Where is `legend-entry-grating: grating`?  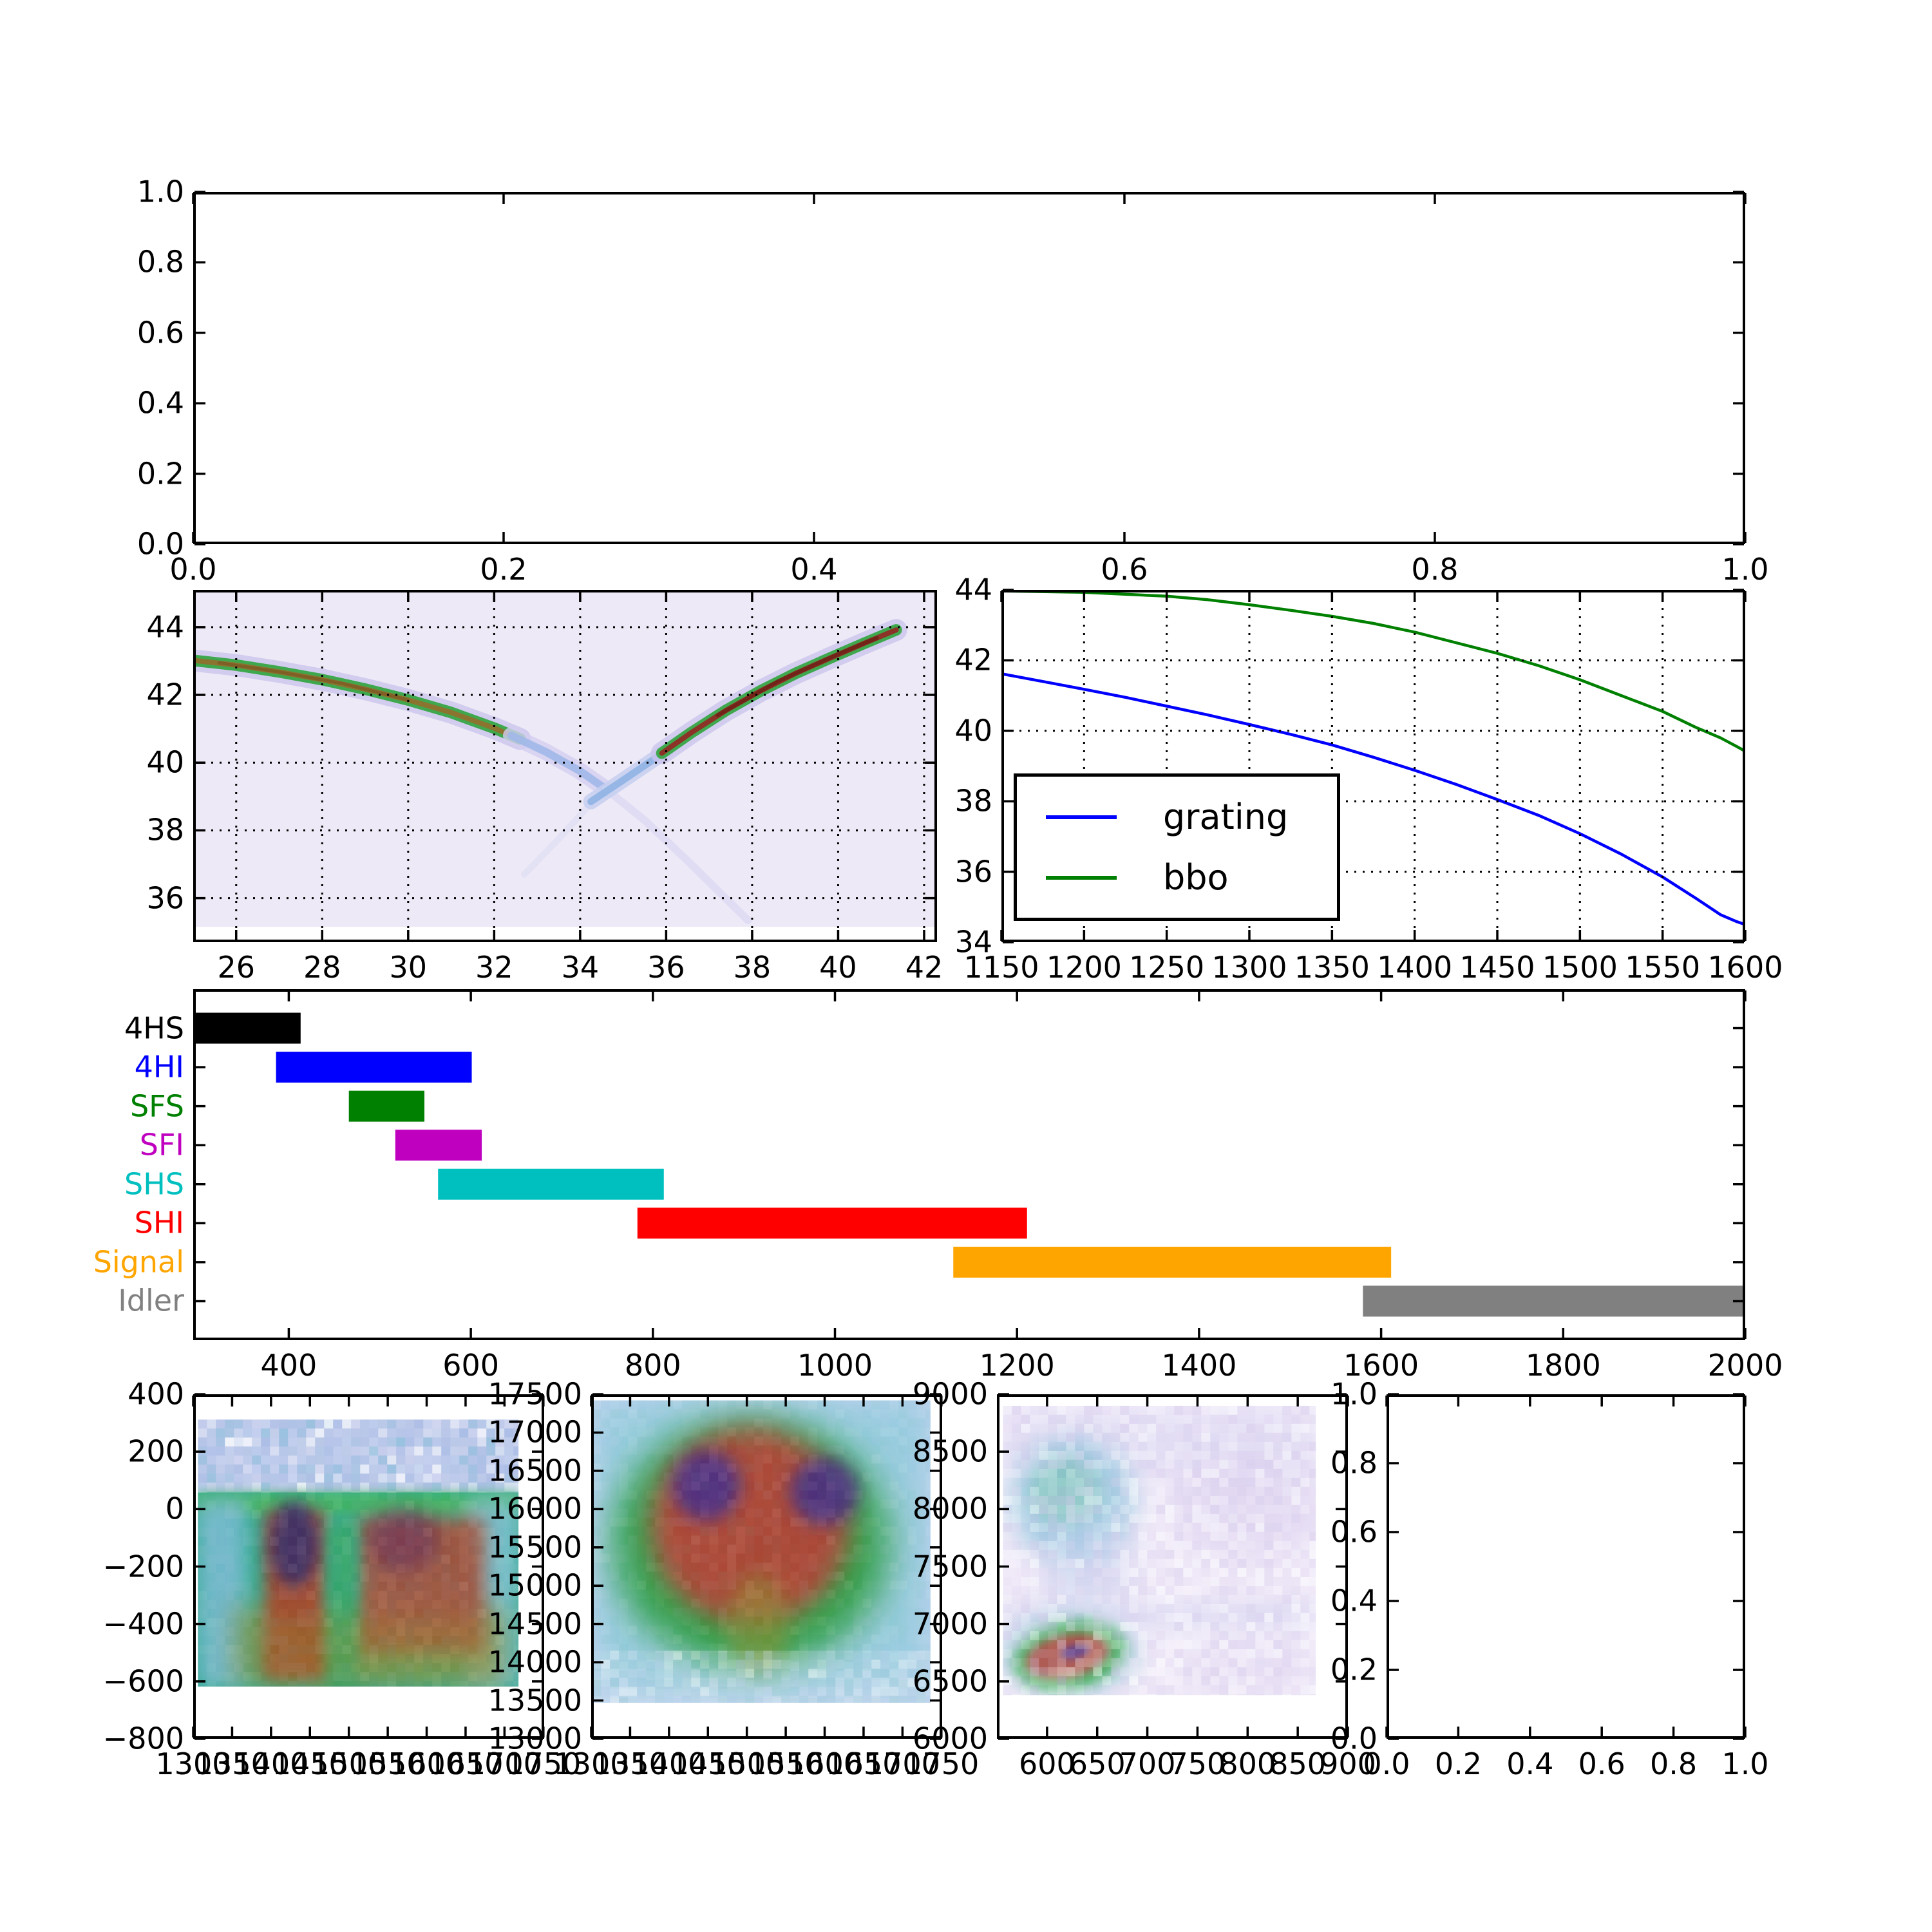 legend-entry-grating: grating is located at coordinates (1177, 817).